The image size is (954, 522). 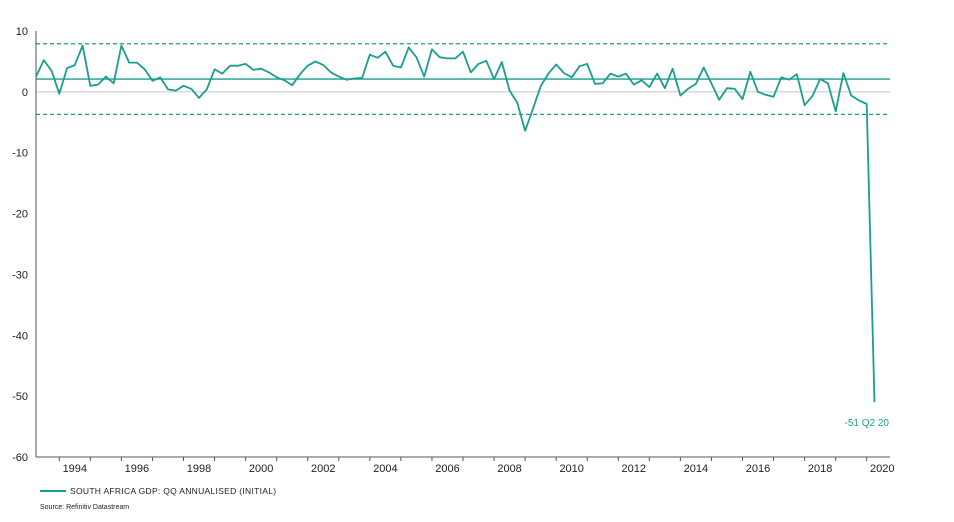 I want to click on y-tick-label: -20, so click(x=20, y=215).